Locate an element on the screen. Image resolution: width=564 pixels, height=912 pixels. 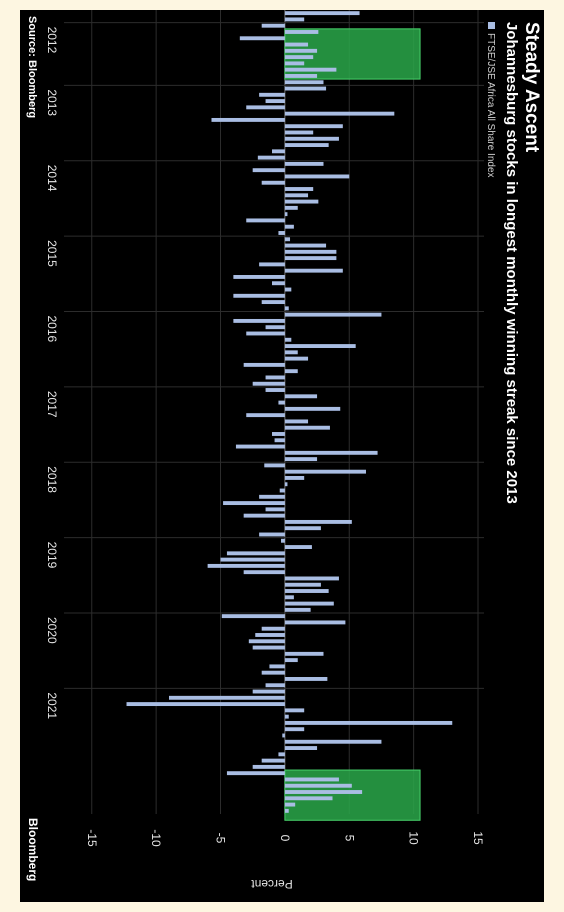
x-tick-label: 2017 is located at coordinates (52, 404).